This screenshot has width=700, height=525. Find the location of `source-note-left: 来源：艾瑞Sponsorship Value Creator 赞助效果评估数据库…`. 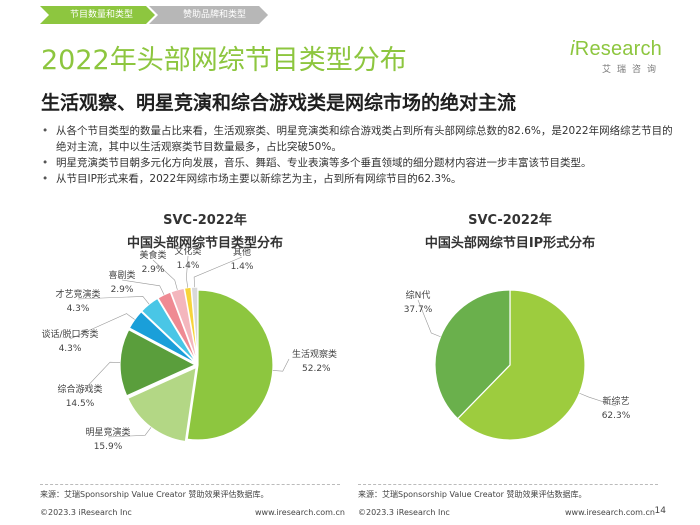

source-note-left: 来源：艾瑞Sponsorship Value Creator 赞助效果评估数据库… is located at coordinates (154, 494).